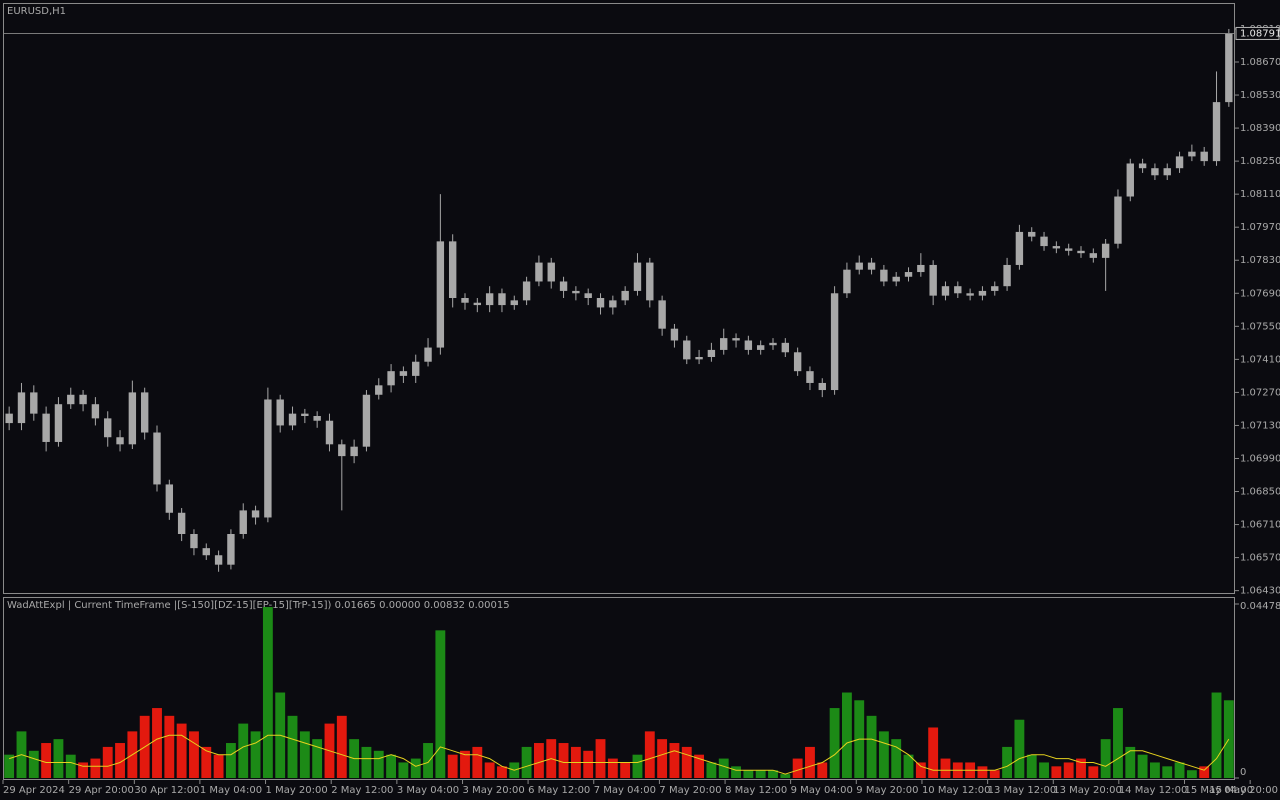  What do you see at coordinates (1260, 33) in the screenshot?
I see `last-price-label: 1.08791` at bounding box center [1260, 33].